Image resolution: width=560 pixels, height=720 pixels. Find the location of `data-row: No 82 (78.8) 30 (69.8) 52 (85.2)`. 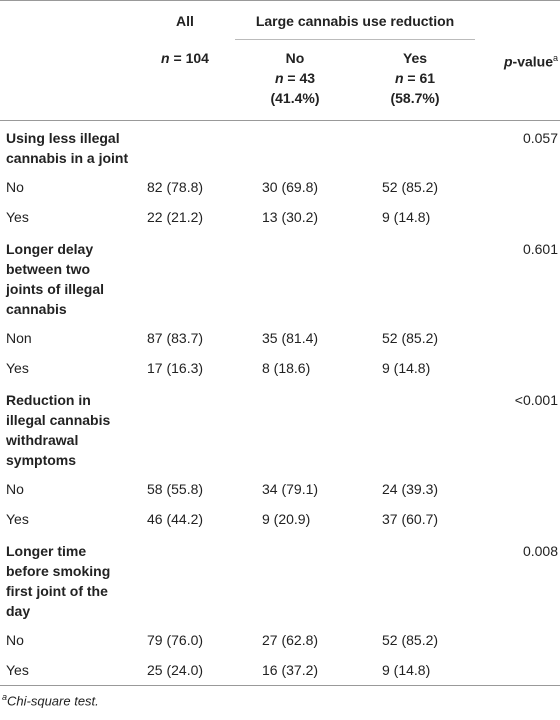

data-row: No 82 (78.8) 30 (69.8) 52 (85.2) is located at coordinates (280, 187).